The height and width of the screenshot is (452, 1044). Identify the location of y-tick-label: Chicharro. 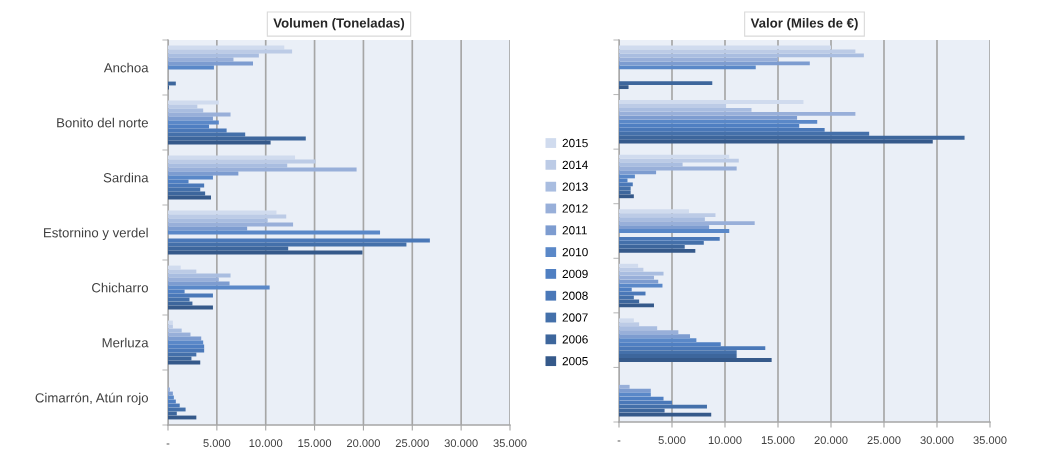
(120, 287).